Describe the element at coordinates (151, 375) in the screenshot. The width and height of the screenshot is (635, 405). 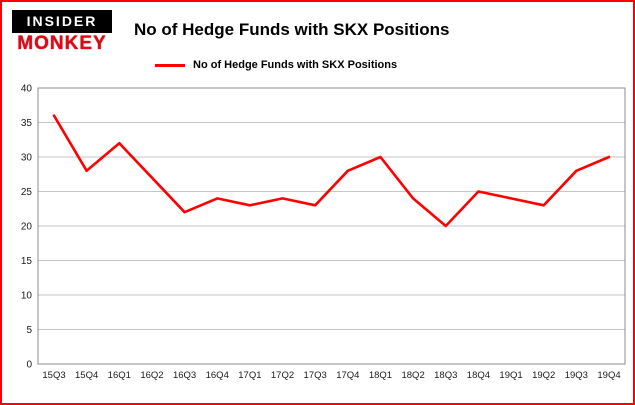
I see `x-axis-tick-label: 16Q2` at that location.